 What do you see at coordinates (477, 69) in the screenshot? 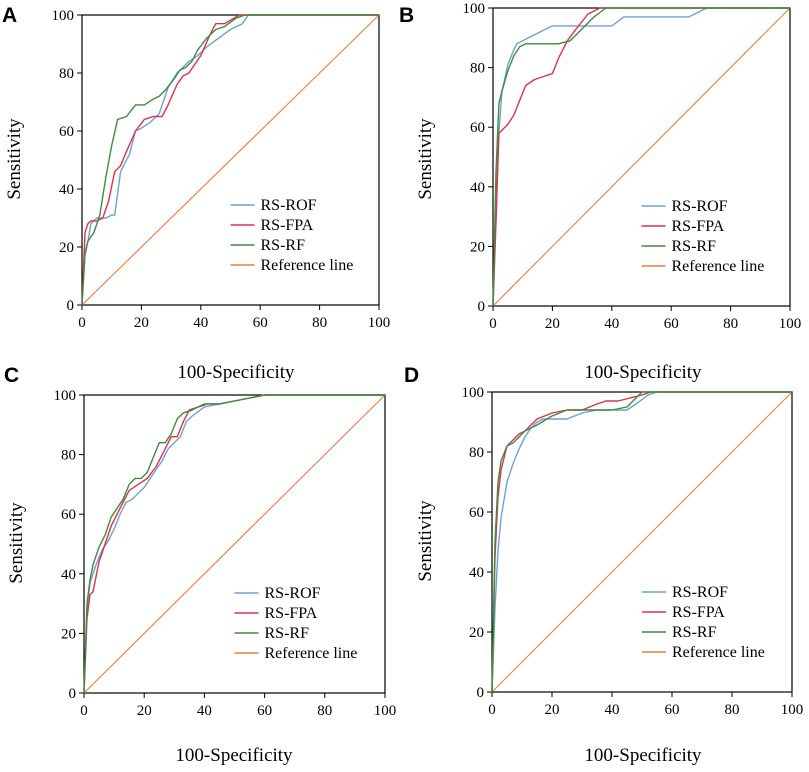
I see `panel-b-y-tick-label: 80` at bounding box center [477, 69].